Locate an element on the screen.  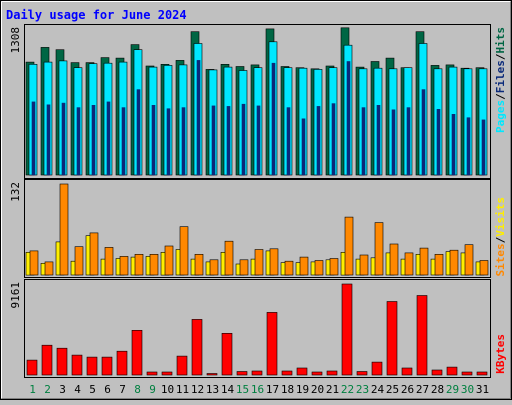
legend-sep-2: / is located at coordinates (500, 56).